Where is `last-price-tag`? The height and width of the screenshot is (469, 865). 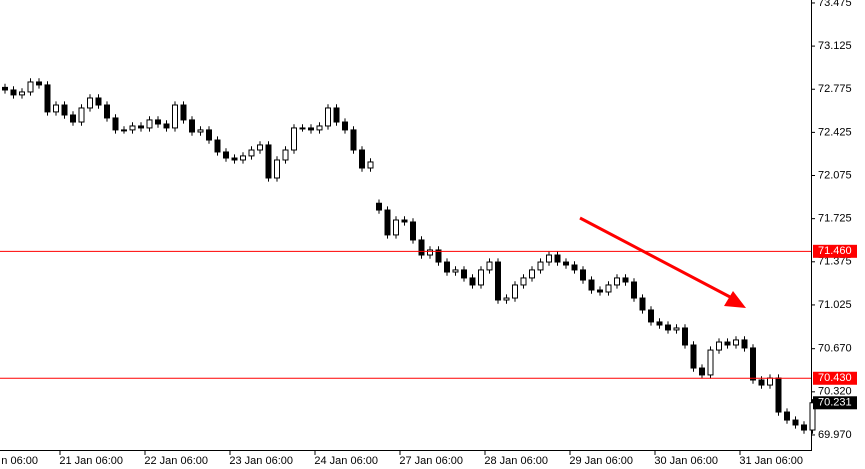 last-price-tag is located at coordinates (835, 403).